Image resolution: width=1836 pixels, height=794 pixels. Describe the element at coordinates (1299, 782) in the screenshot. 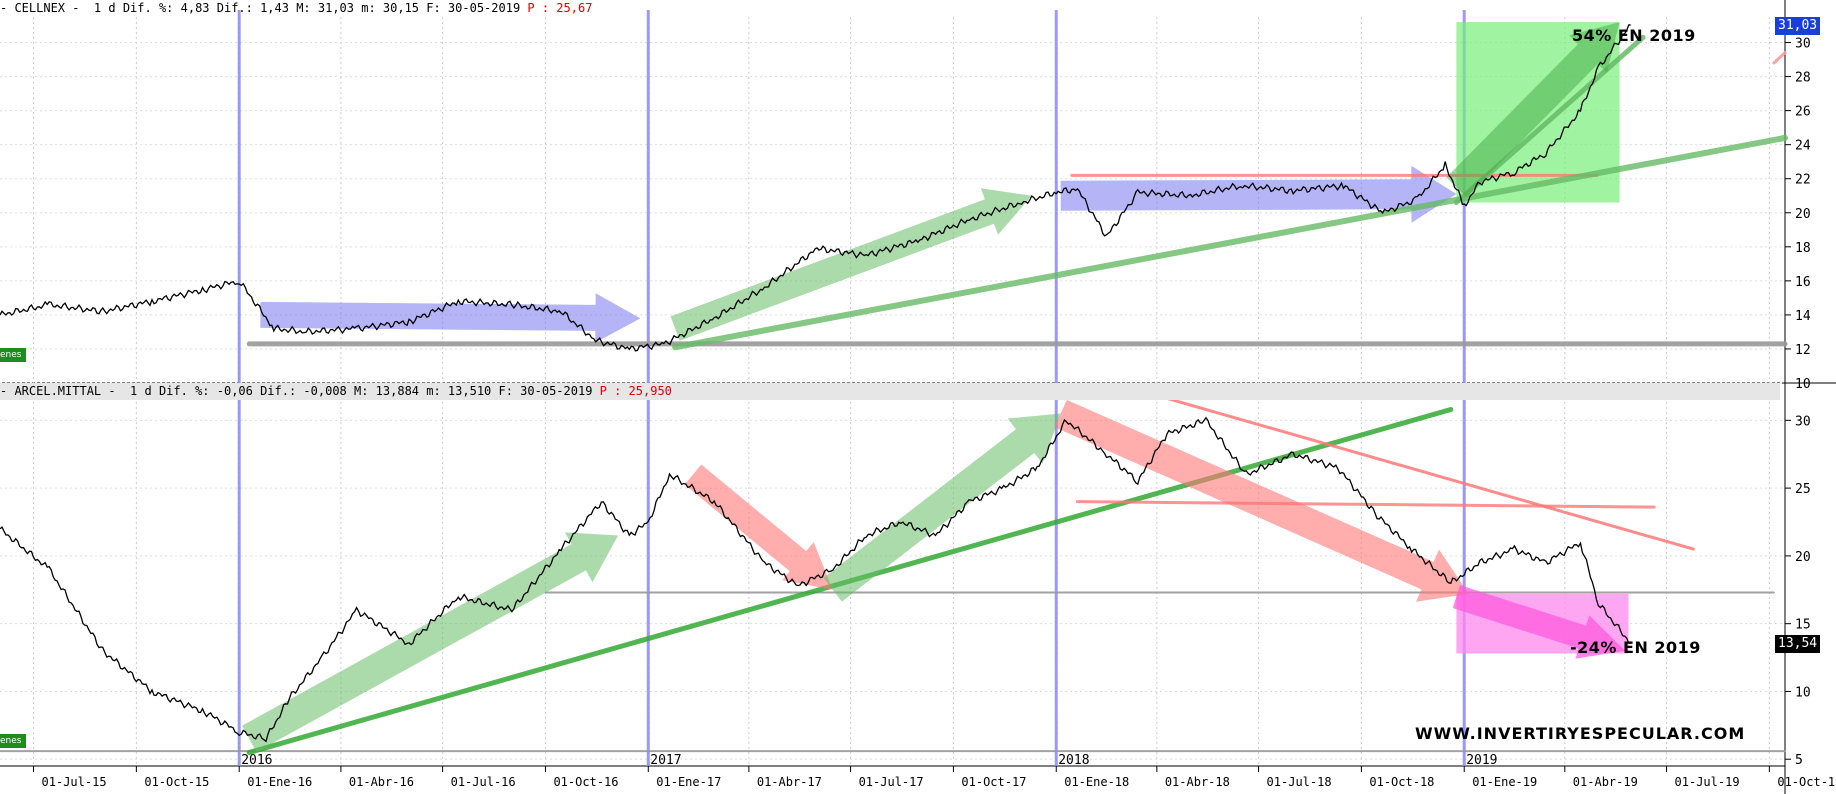

I see `x-tick-label: 01-Jul-18` at that location.